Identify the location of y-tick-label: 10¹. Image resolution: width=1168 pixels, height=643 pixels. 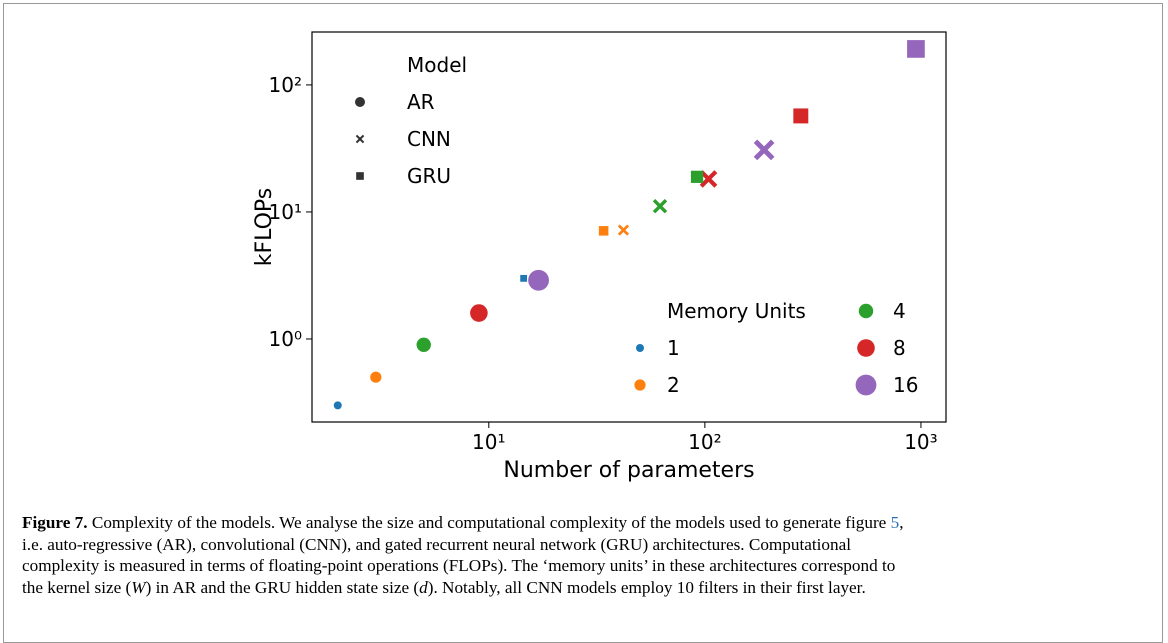
(285, 212).